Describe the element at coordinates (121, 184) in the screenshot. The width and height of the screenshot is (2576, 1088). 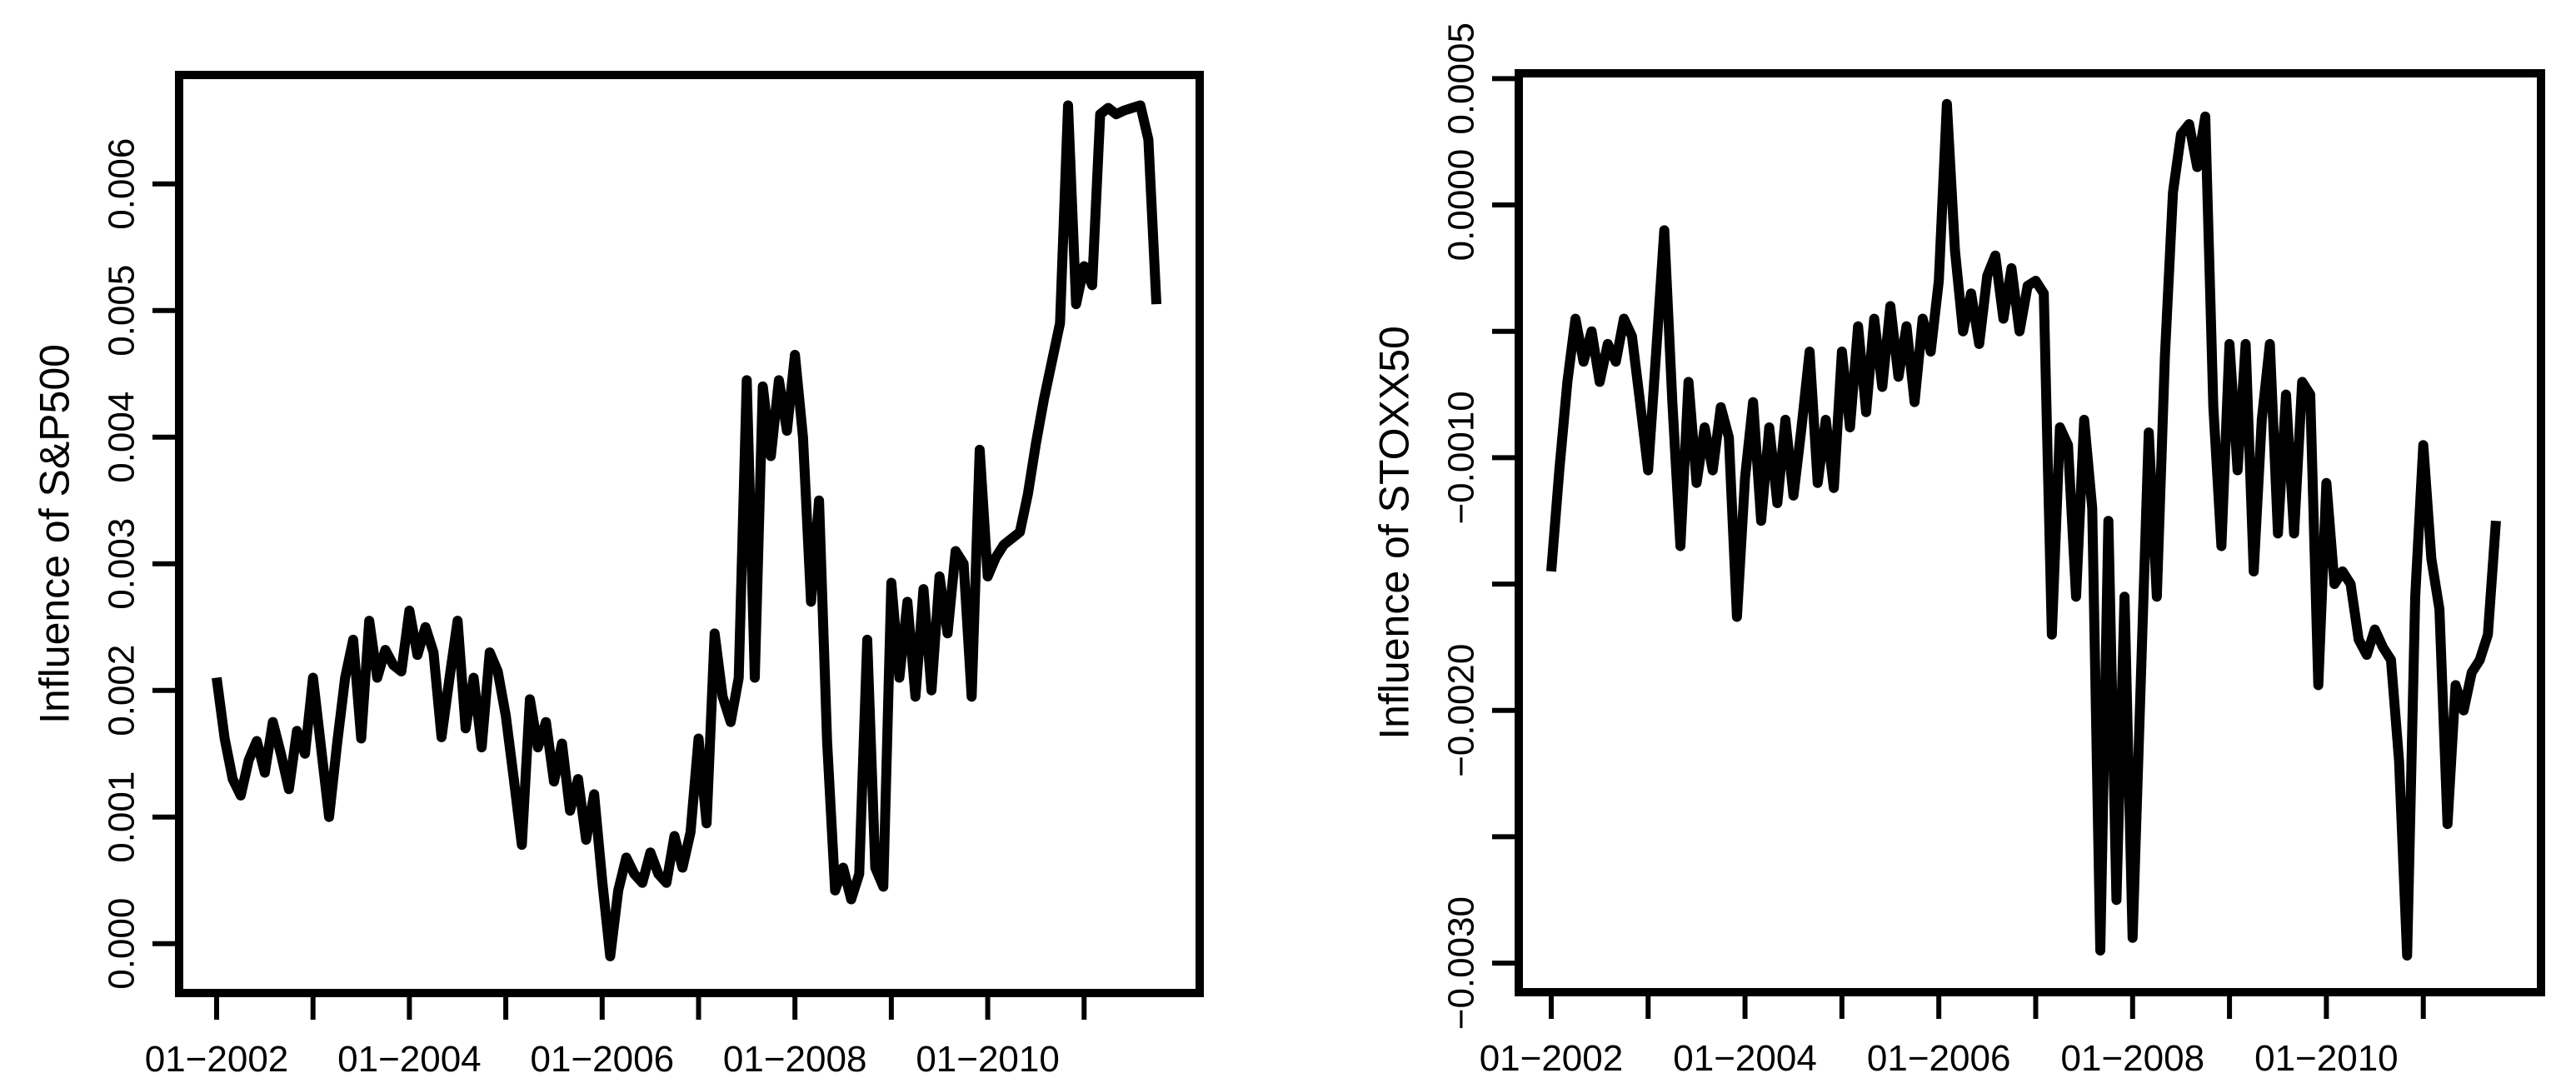
I see `sp500-y-tick-label: 0.006` at that location.